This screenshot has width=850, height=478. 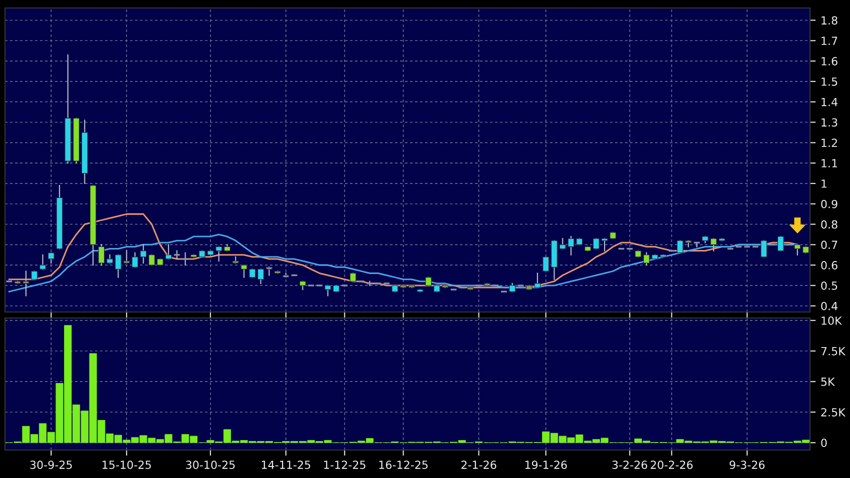 I want to click on y-tick-label: 5K, so click(x=828, y=382).